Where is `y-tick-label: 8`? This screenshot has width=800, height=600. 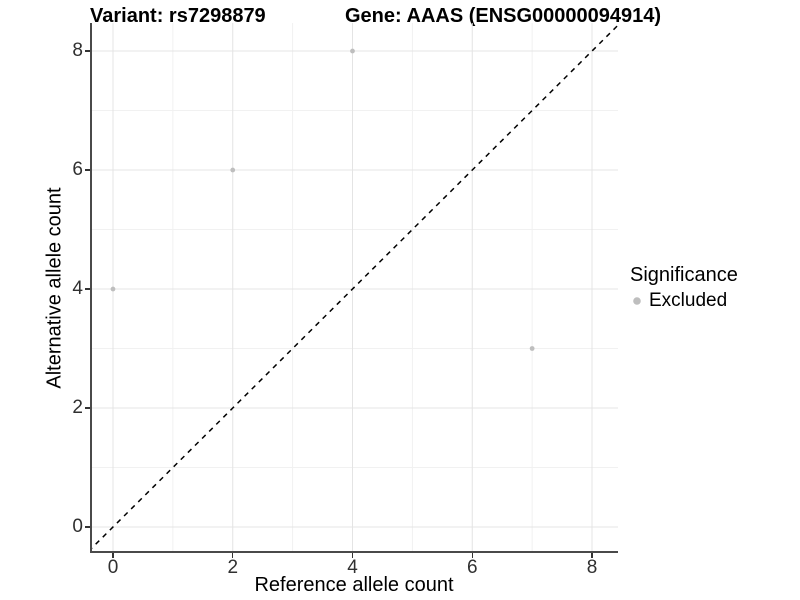 y-tick-label: 8 is located at coordinates (77, 51).